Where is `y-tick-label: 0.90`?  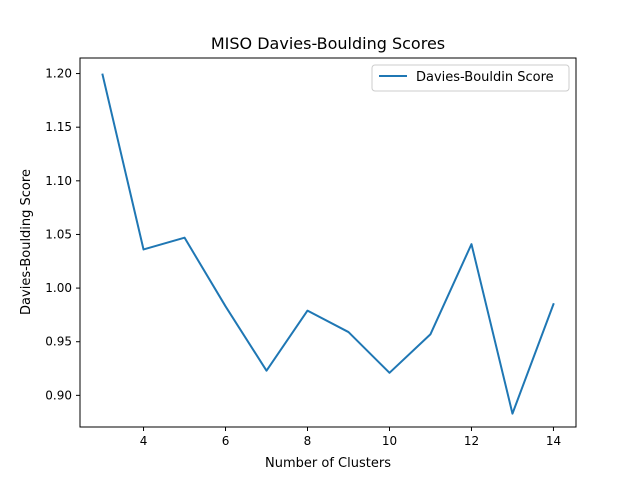 y-tick-label: 0.90 is located at coordinates (58, 395).